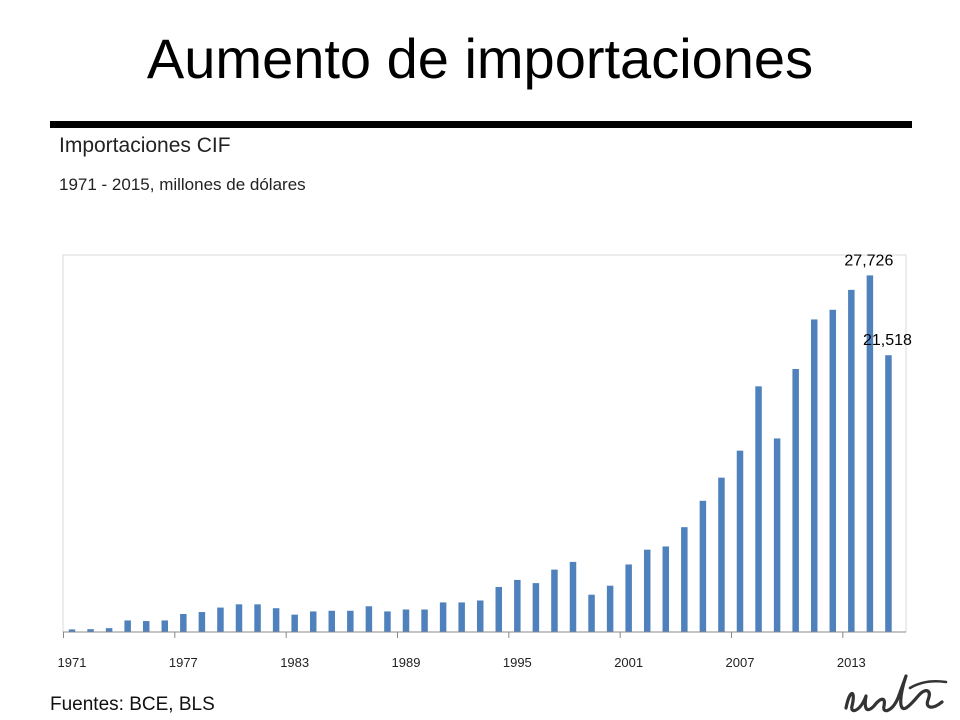  I want to click on bar-2010, so click(795, 500).